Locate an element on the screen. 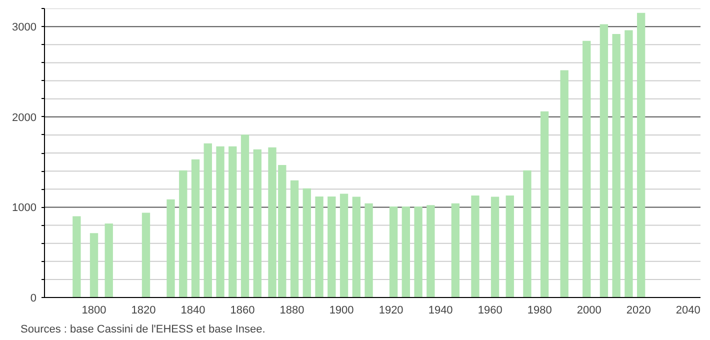 The image size is (710, 340). y-tick-label: 2000 is located at coordinates (24, 118).